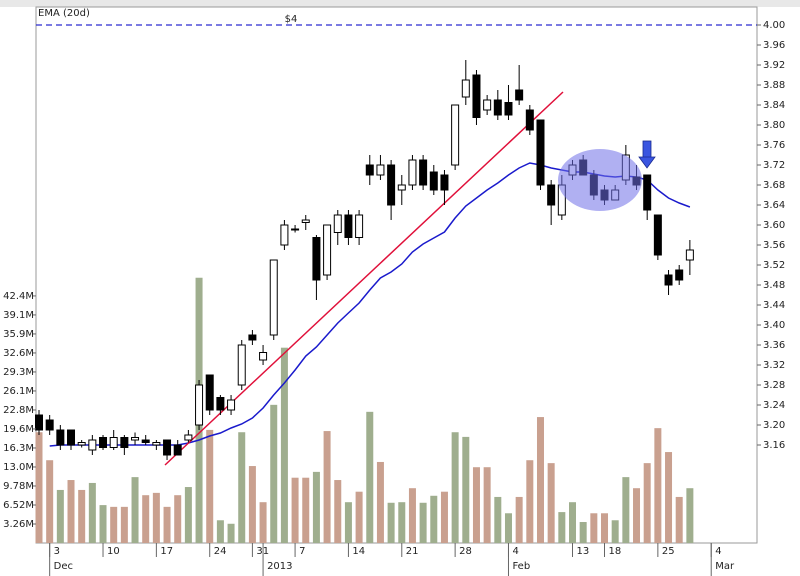 Image resolution: width=800 pixels, height=576 pixels. What do you see at coordinates (18, 448) in the screenshot?
I see `y2-tick-label: 16.3M` at bounding box center [18, 448].